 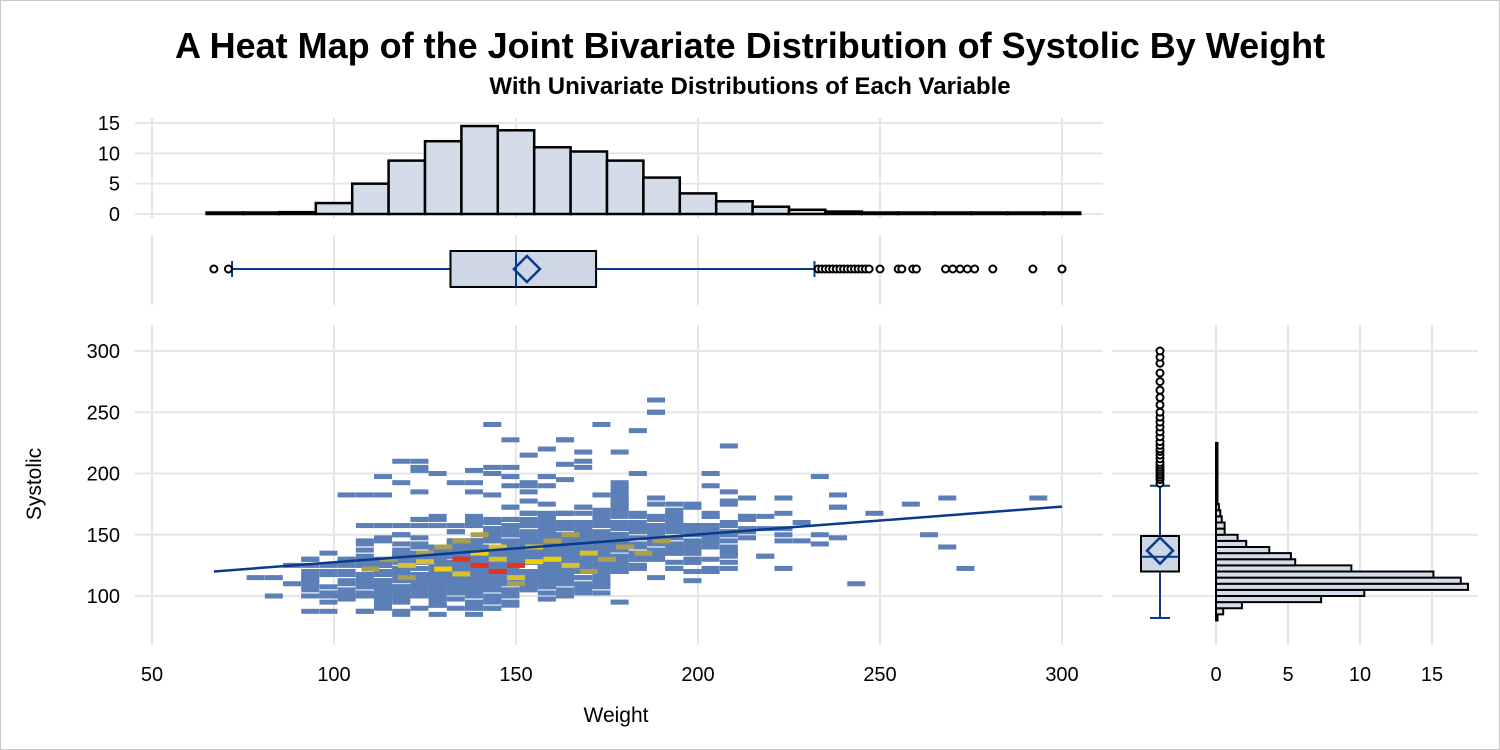 I want to click on x-tick-label: 100, so click(x=333, y=675).